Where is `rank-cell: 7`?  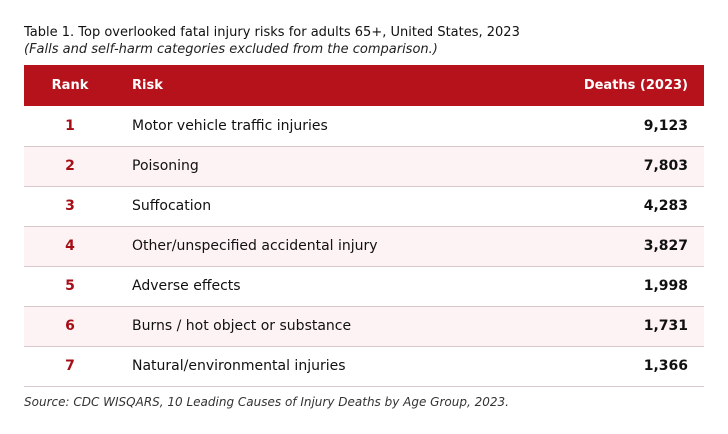
rank-cell: 7 is located at coordinates (70, 366).